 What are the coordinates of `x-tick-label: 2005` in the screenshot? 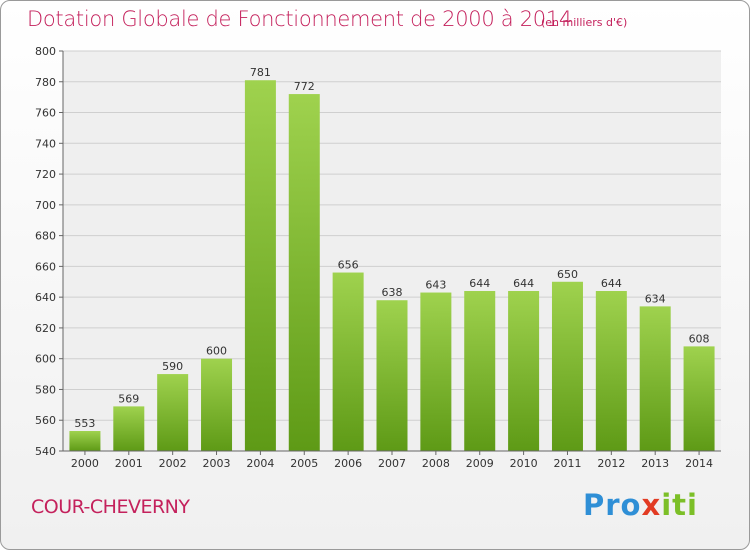 It's located at (304, 463).